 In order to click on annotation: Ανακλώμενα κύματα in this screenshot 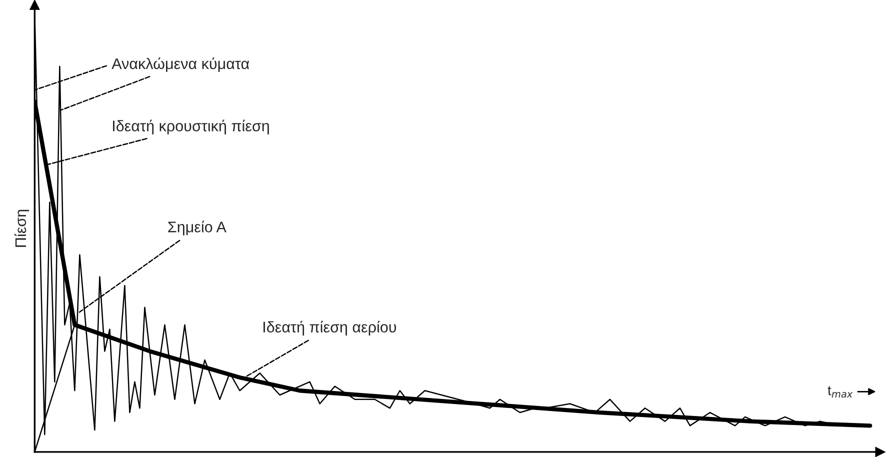, I will do `click(181, 64)`.